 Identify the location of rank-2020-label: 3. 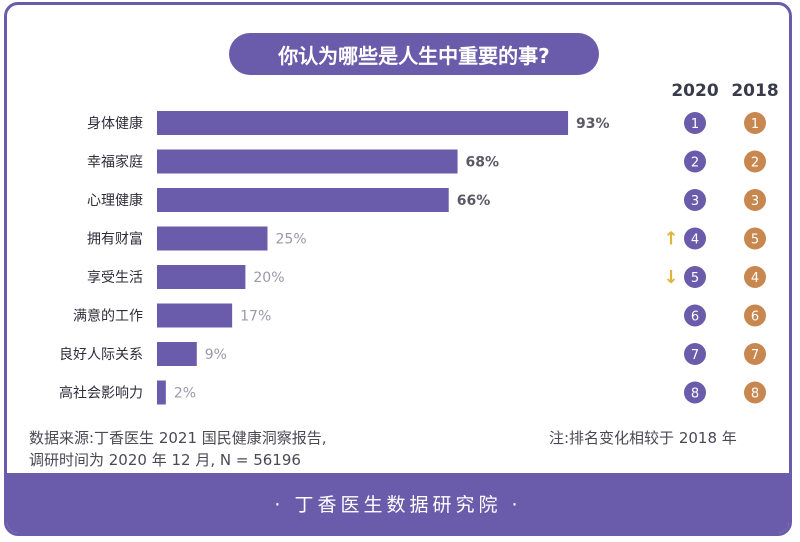
(695, 201).